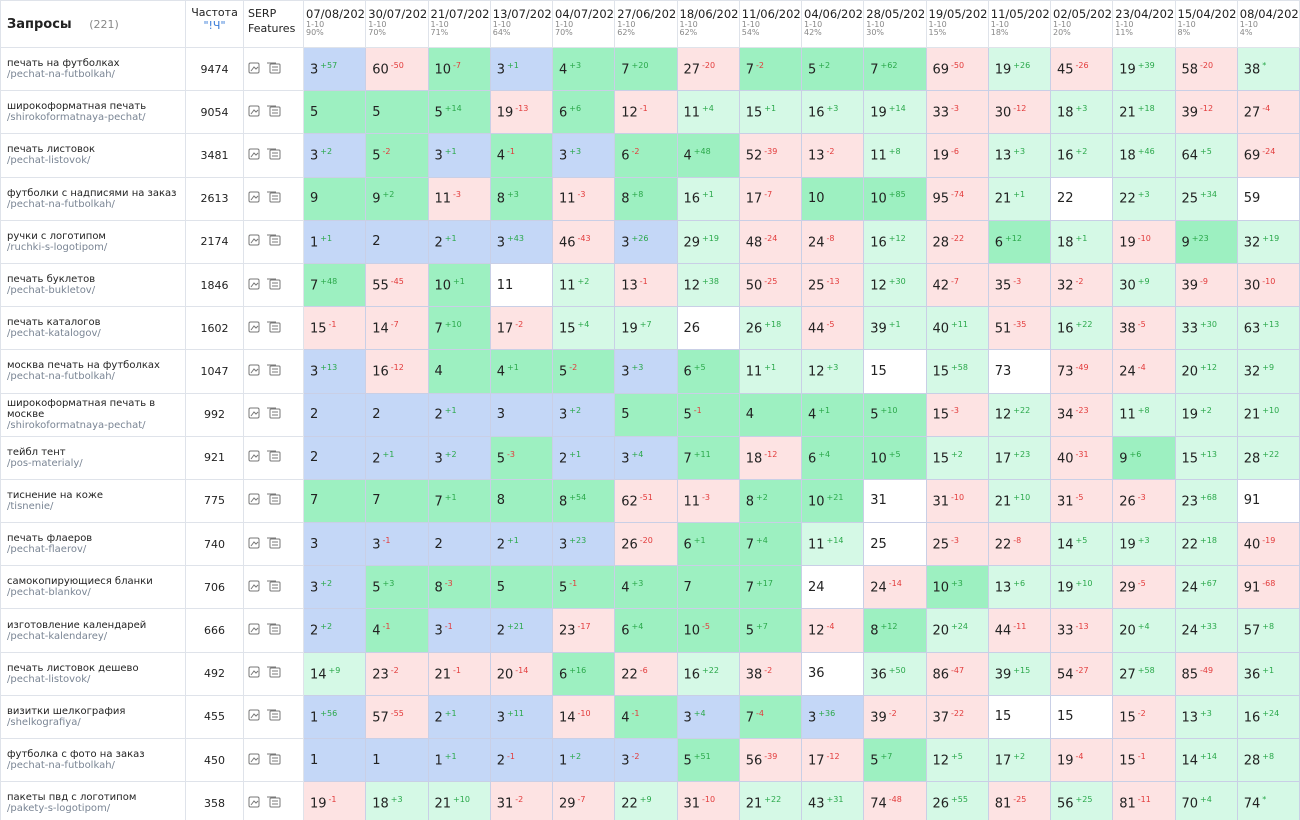 The width and height of the screenshot is (1300, 820). I want to click on date: 30/07/2026, so click(398, 14).